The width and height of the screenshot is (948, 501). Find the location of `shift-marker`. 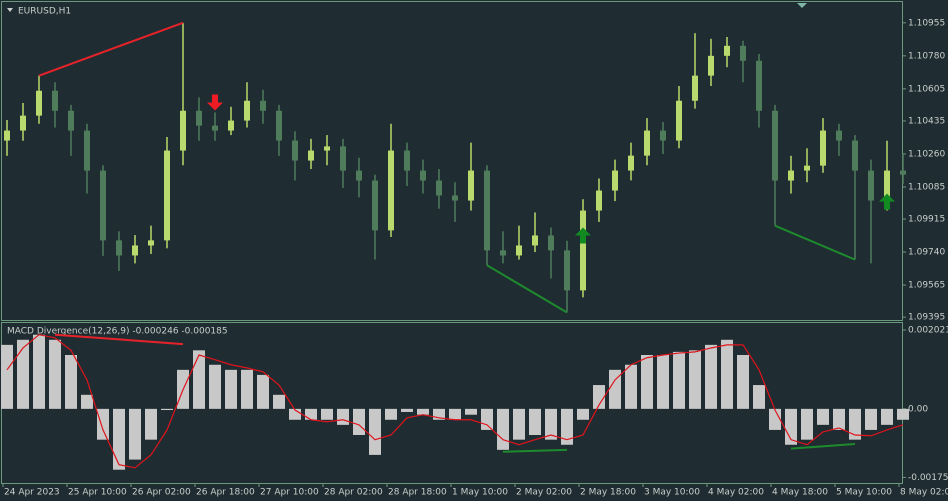

shift-marker is located at coordinates (802, 5).